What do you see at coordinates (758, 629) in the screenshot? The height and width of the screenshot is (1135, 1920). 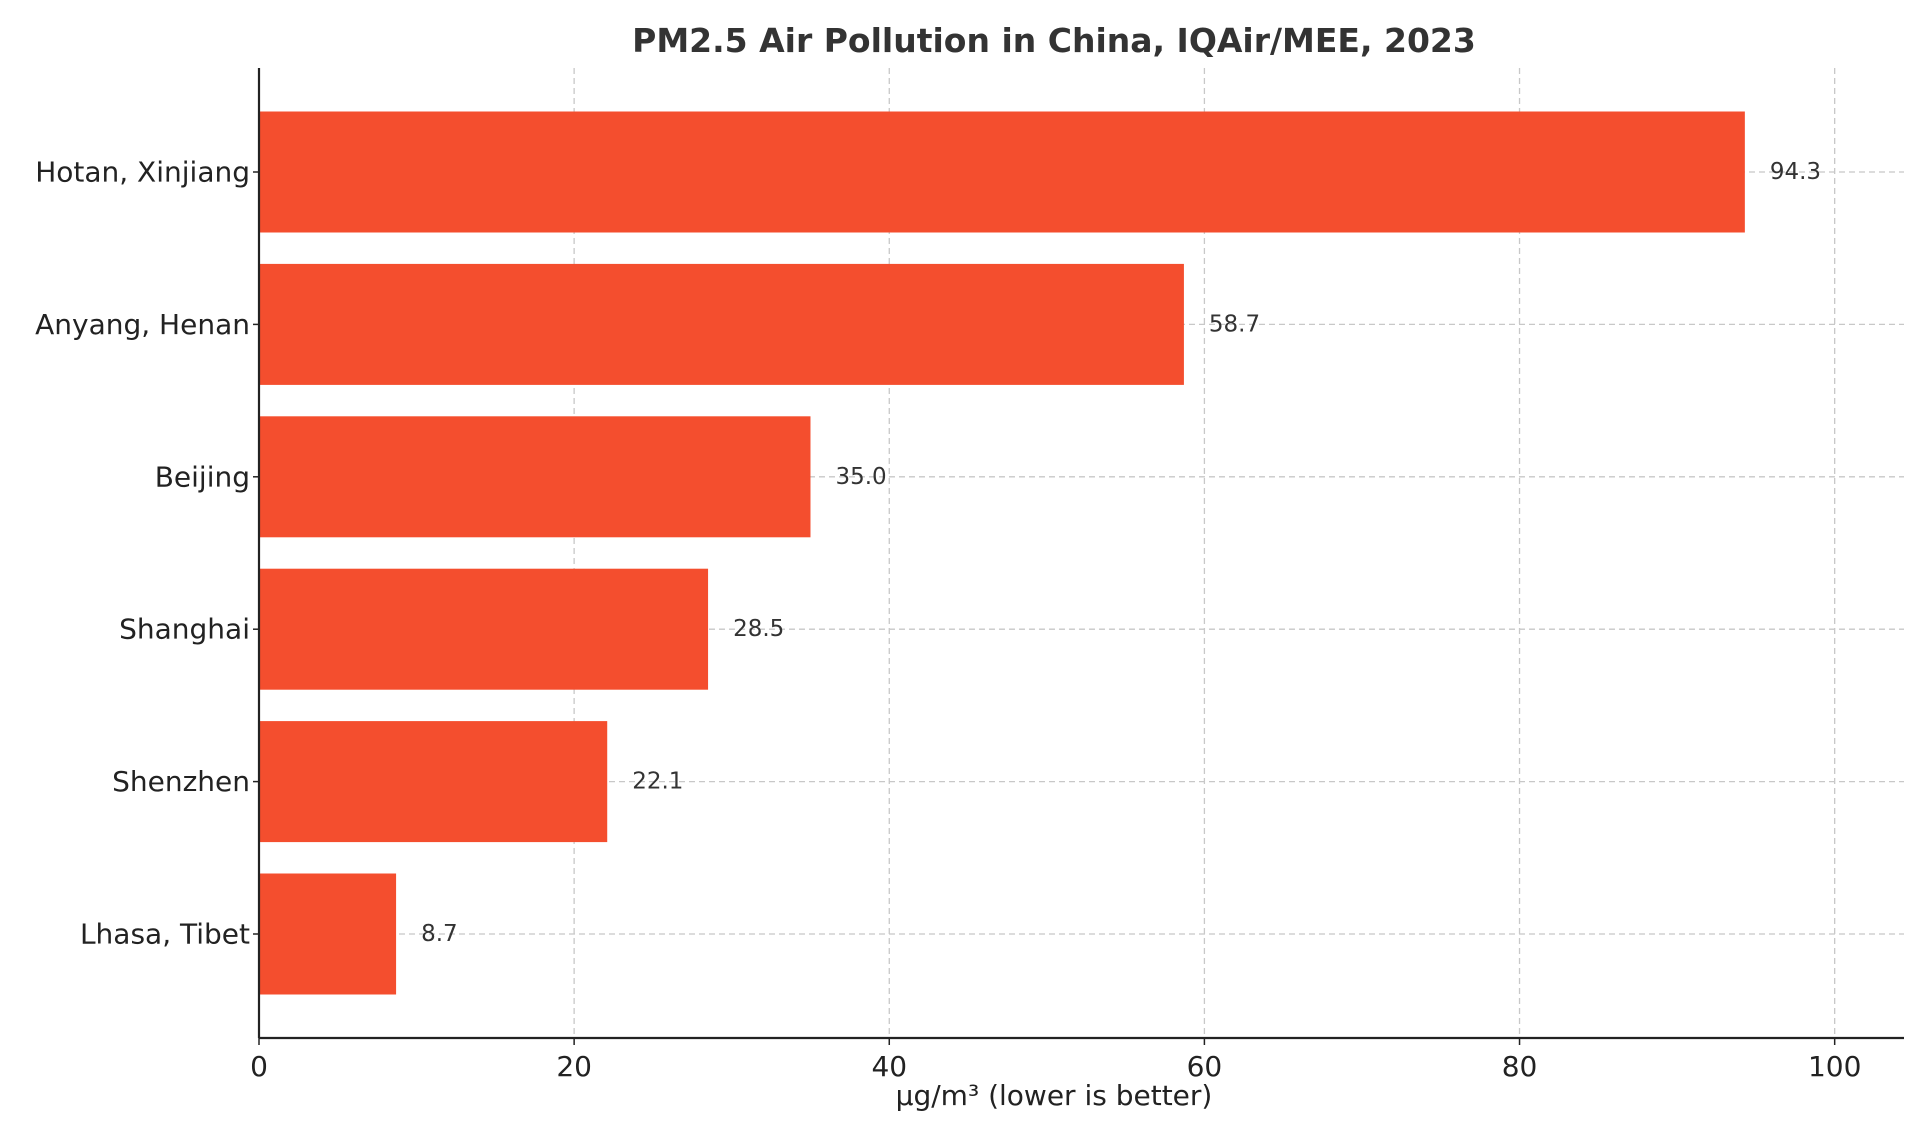 I see `value-label-3: 28.5` at bounding box center [758, 629].